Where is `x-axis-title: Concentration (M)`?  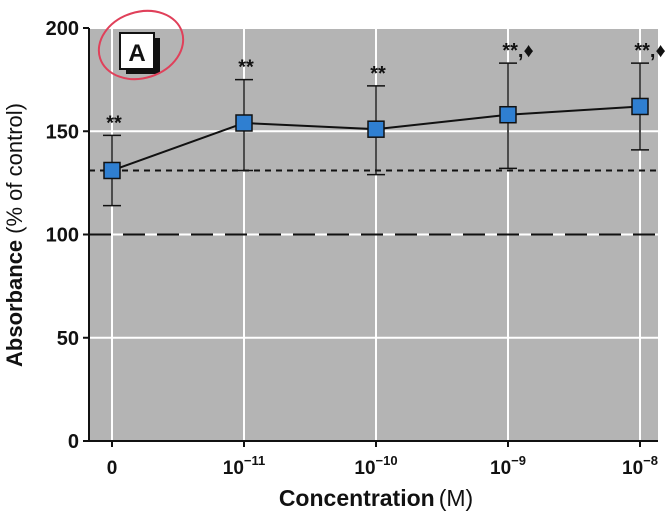 x-axis-title: Concentration (M) is located at coordinates (376, 498).